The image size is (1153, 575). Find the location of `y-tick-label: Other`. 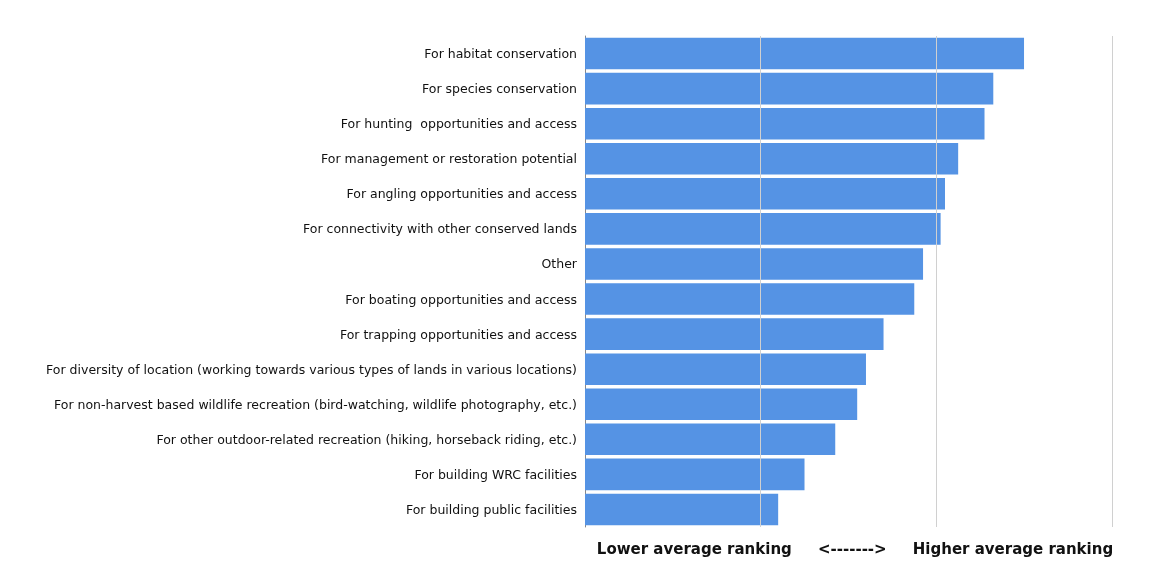

y-tick-label: Other is located at coordinates (559, 264).